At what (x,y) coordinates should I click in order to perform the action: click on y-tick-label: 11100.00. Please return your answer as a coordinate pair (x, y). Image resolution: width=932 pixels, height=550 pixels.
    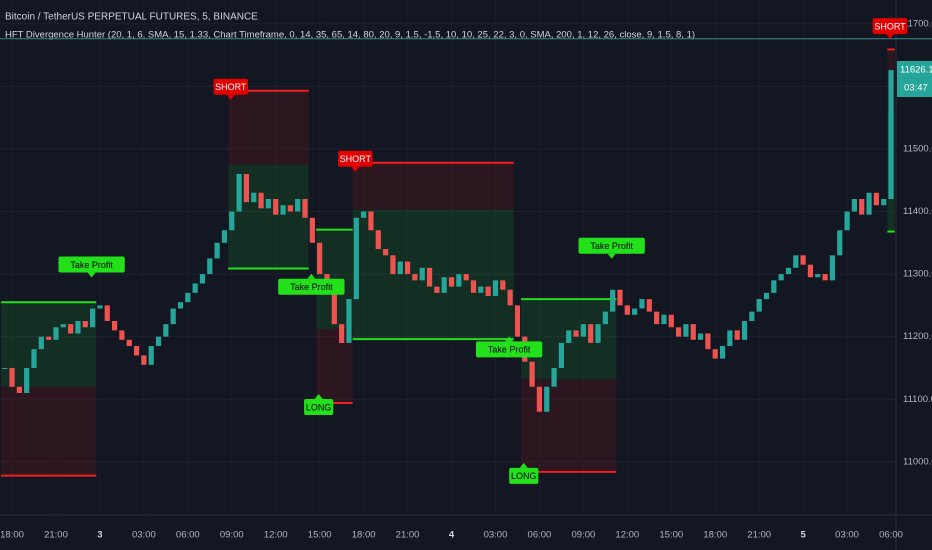
    Looking at the image, I should click on (917, 399).